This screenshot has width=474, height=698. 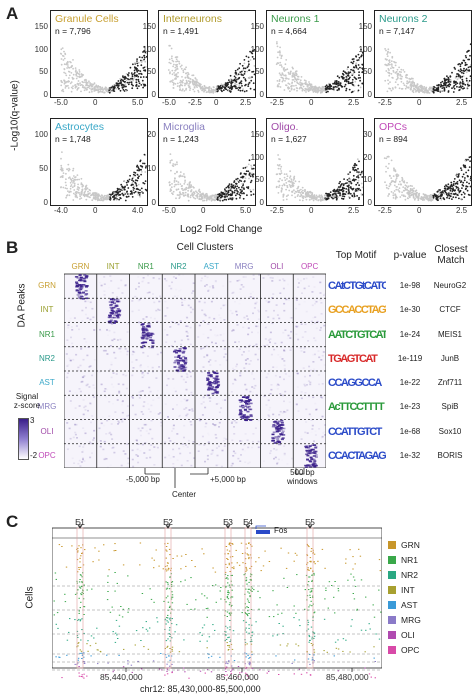 I want to click on panel-c-letter: C, so click(x=12, y=521).